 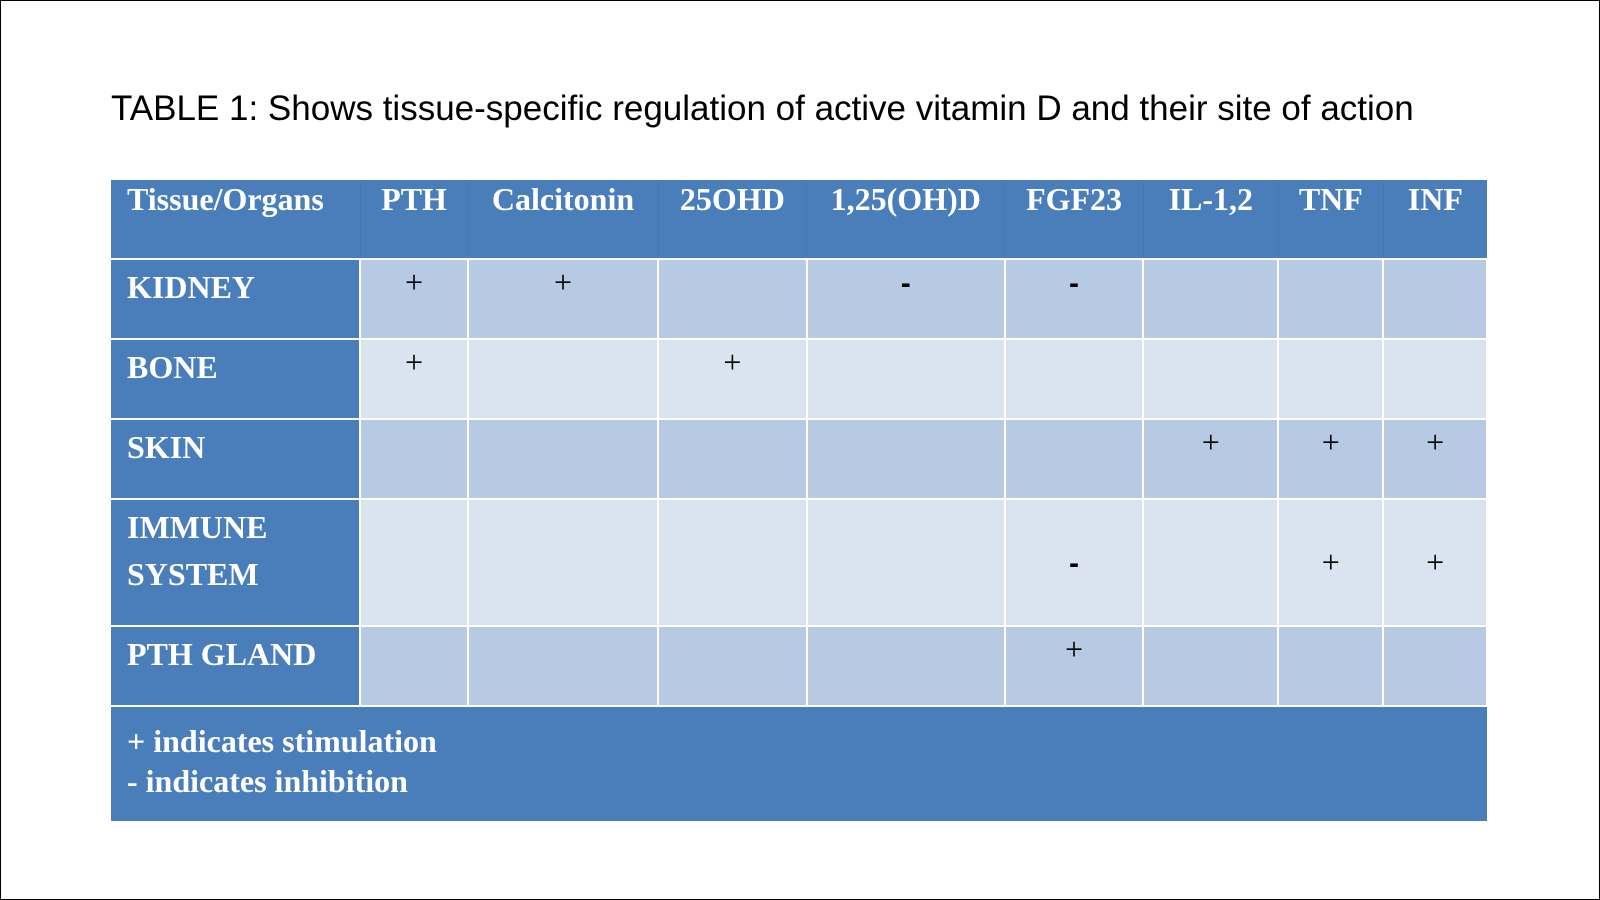 What do you see at coordinates (1434, 219) in the screenshot?
I see `header-inf: INF` at bounding box center [1434, 219].